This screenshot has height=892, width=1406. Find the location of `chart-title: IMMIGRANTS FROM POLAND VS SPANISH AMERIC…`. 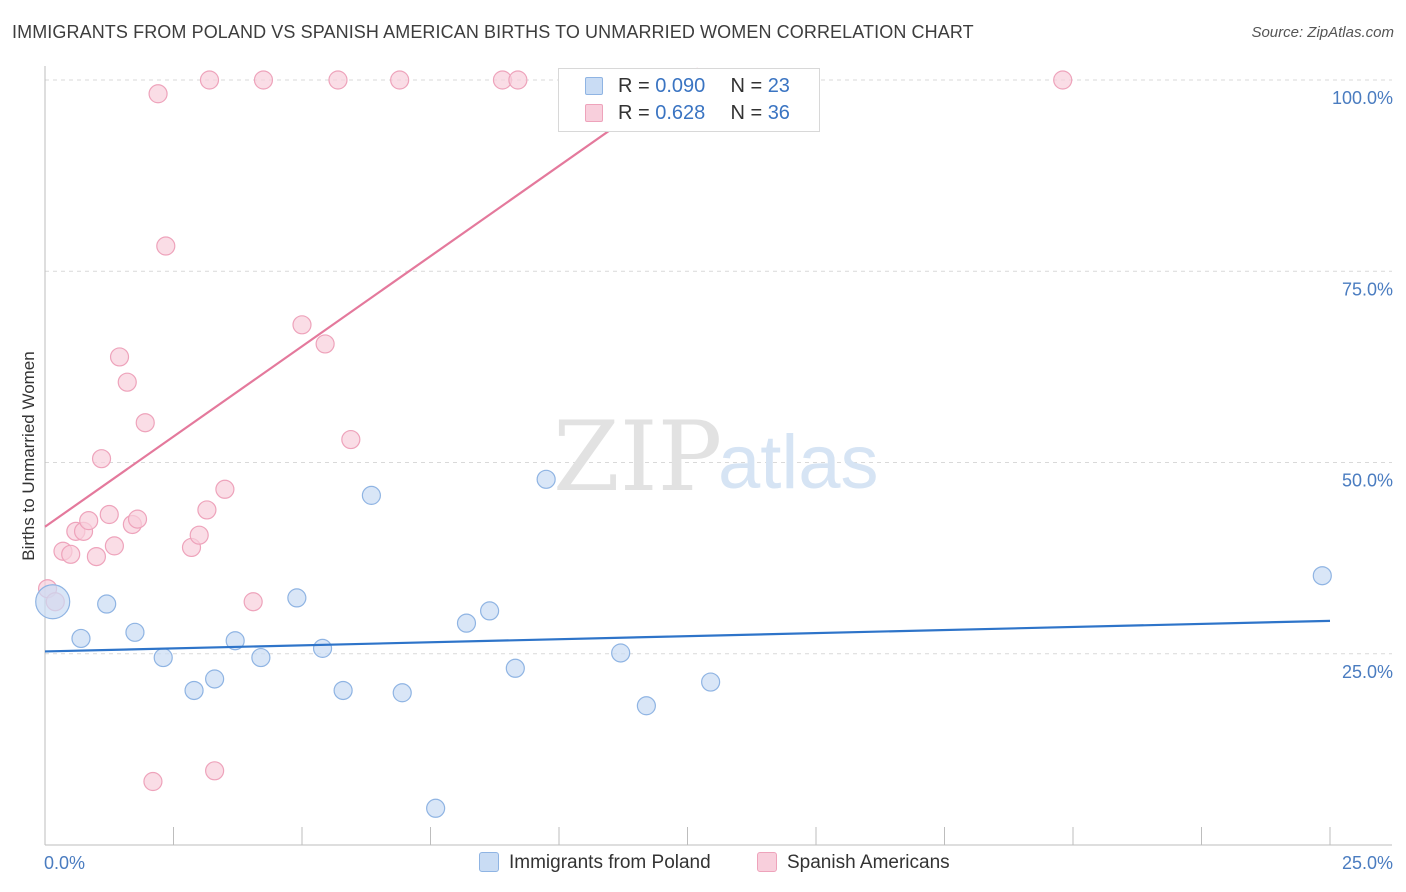

chart-title: IMMIGRANTS FROM POLAND VS SPANISH AMERIC… is located at coordinates (493, 32).